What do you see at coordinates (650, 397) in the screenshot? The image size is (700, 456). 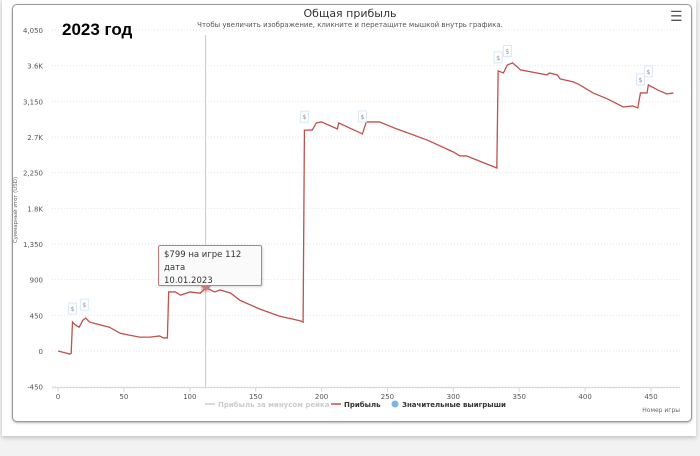 I see `x-tick-label: 450` at bounding box center [650, 397].